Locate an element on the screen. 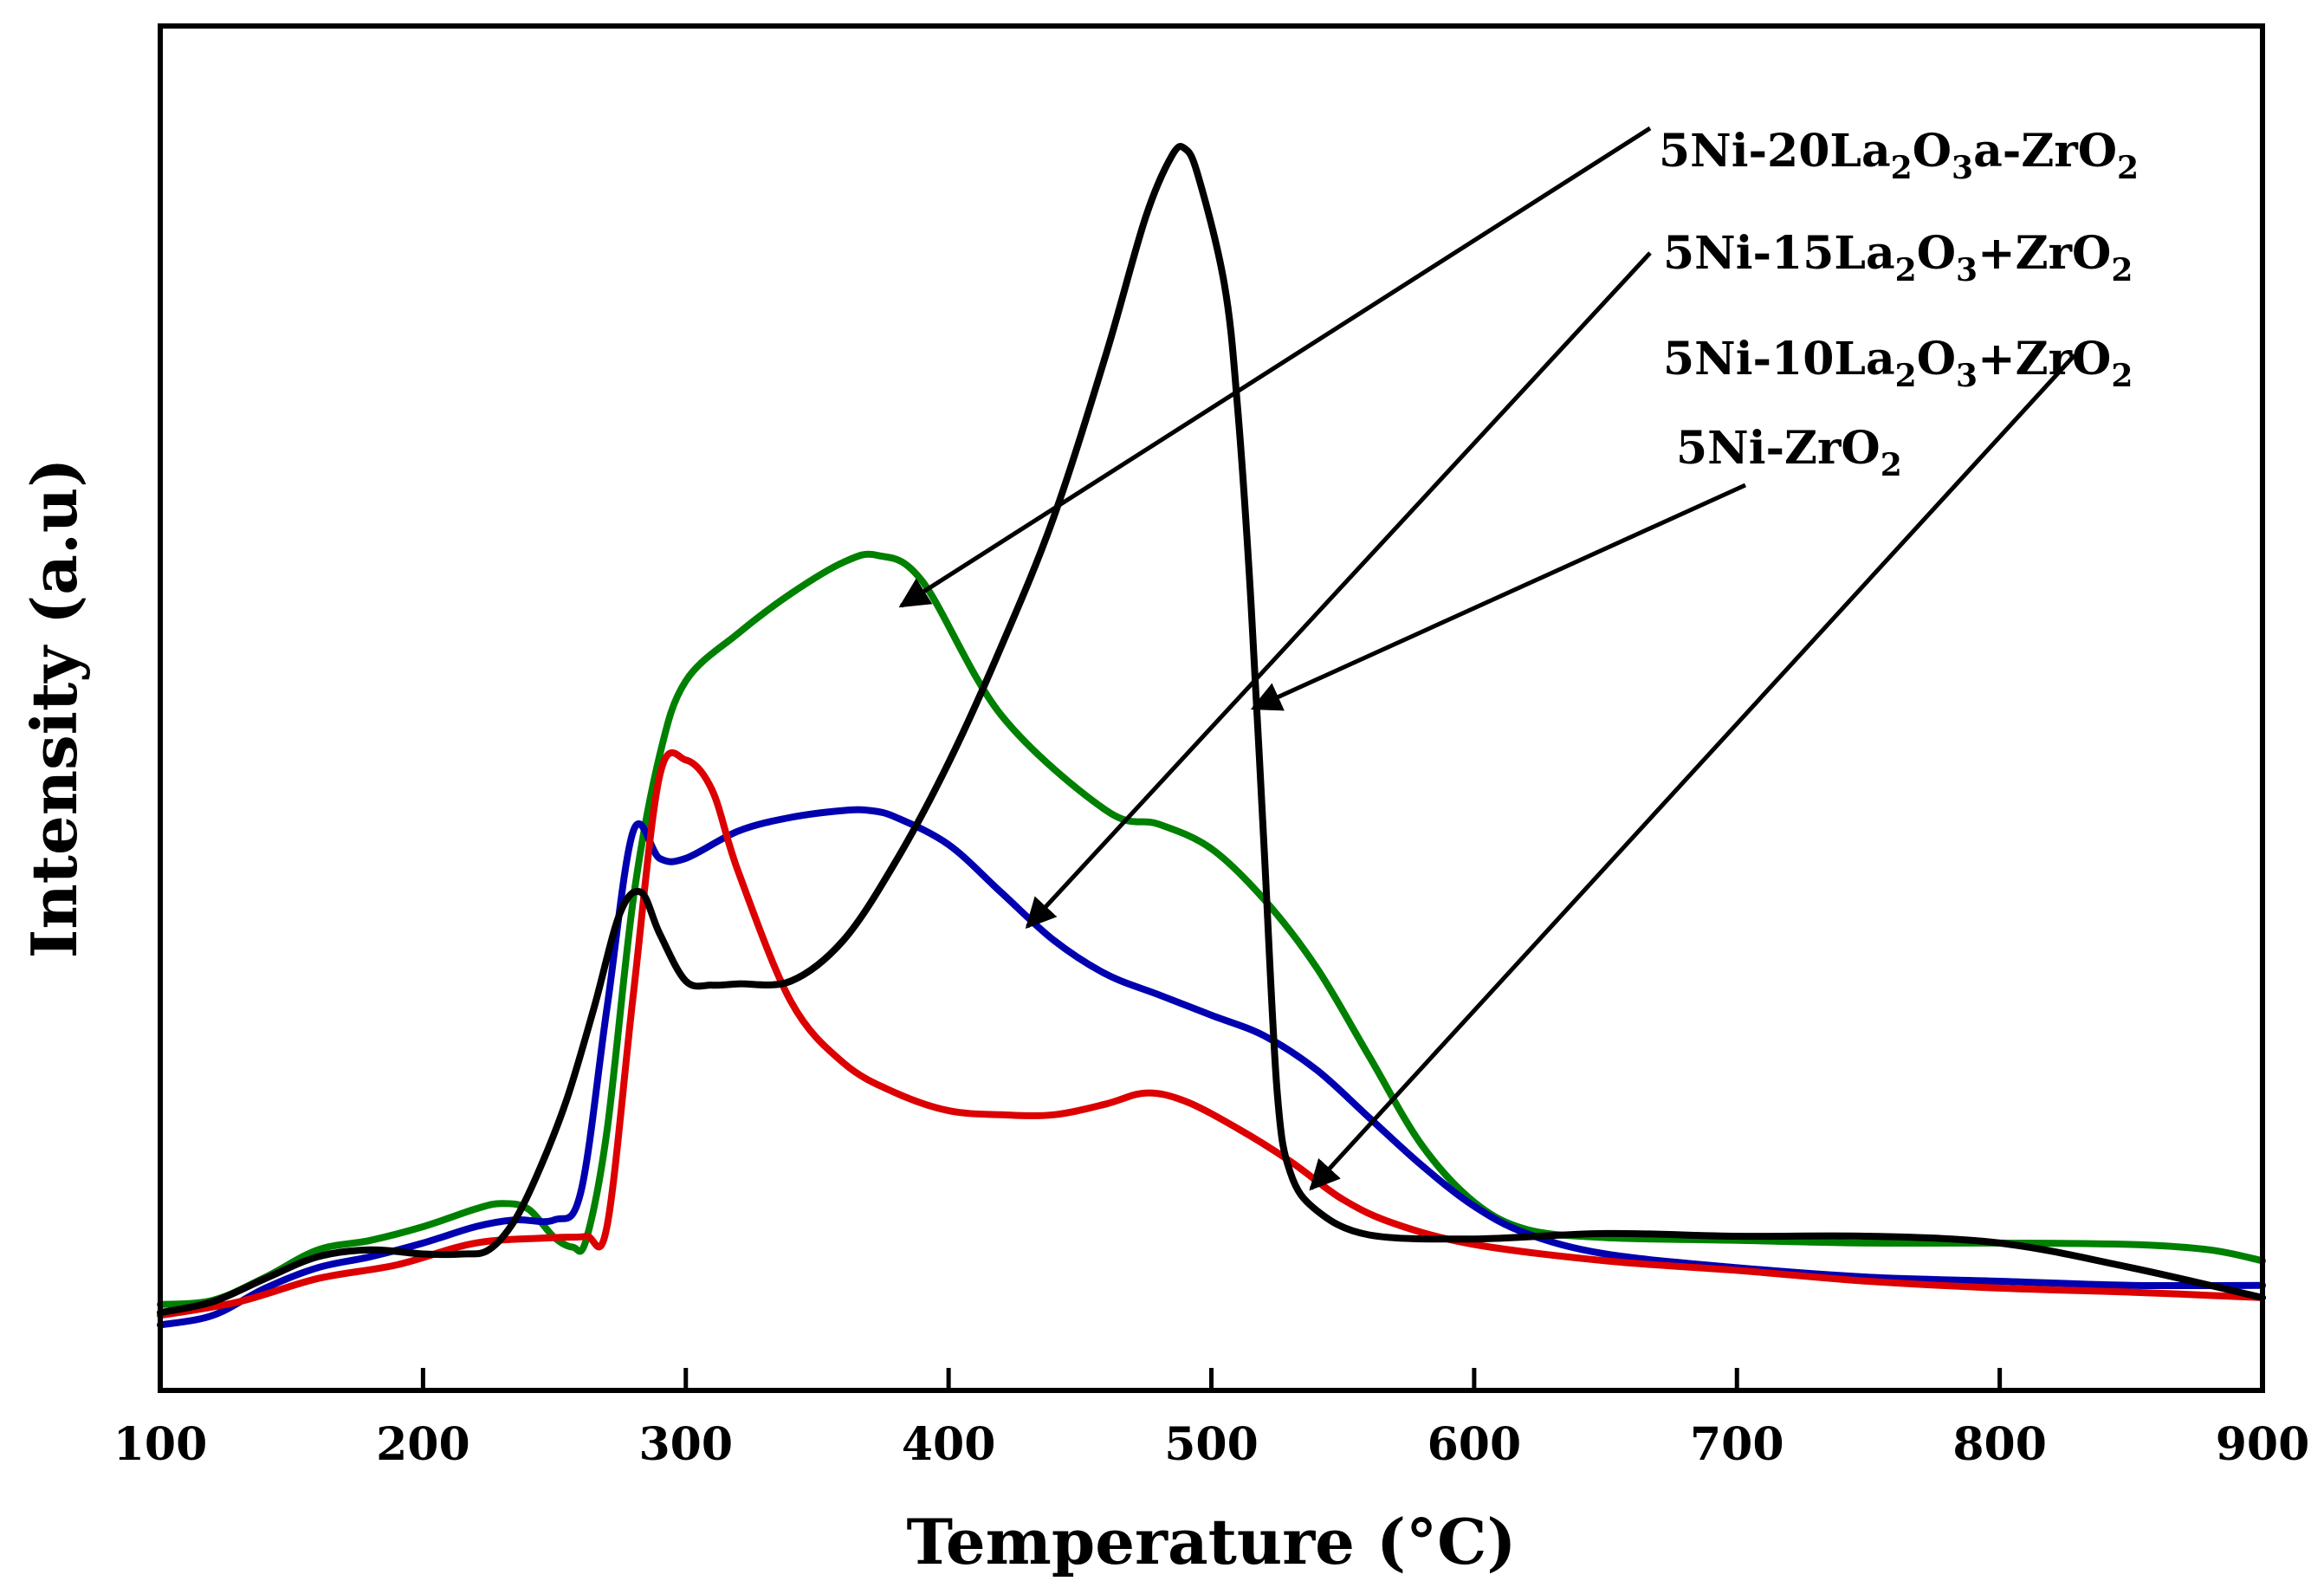 This screenshot has width=2324, height=1594. x-tick-label: 800 is located at coordinates (2000, 1444).